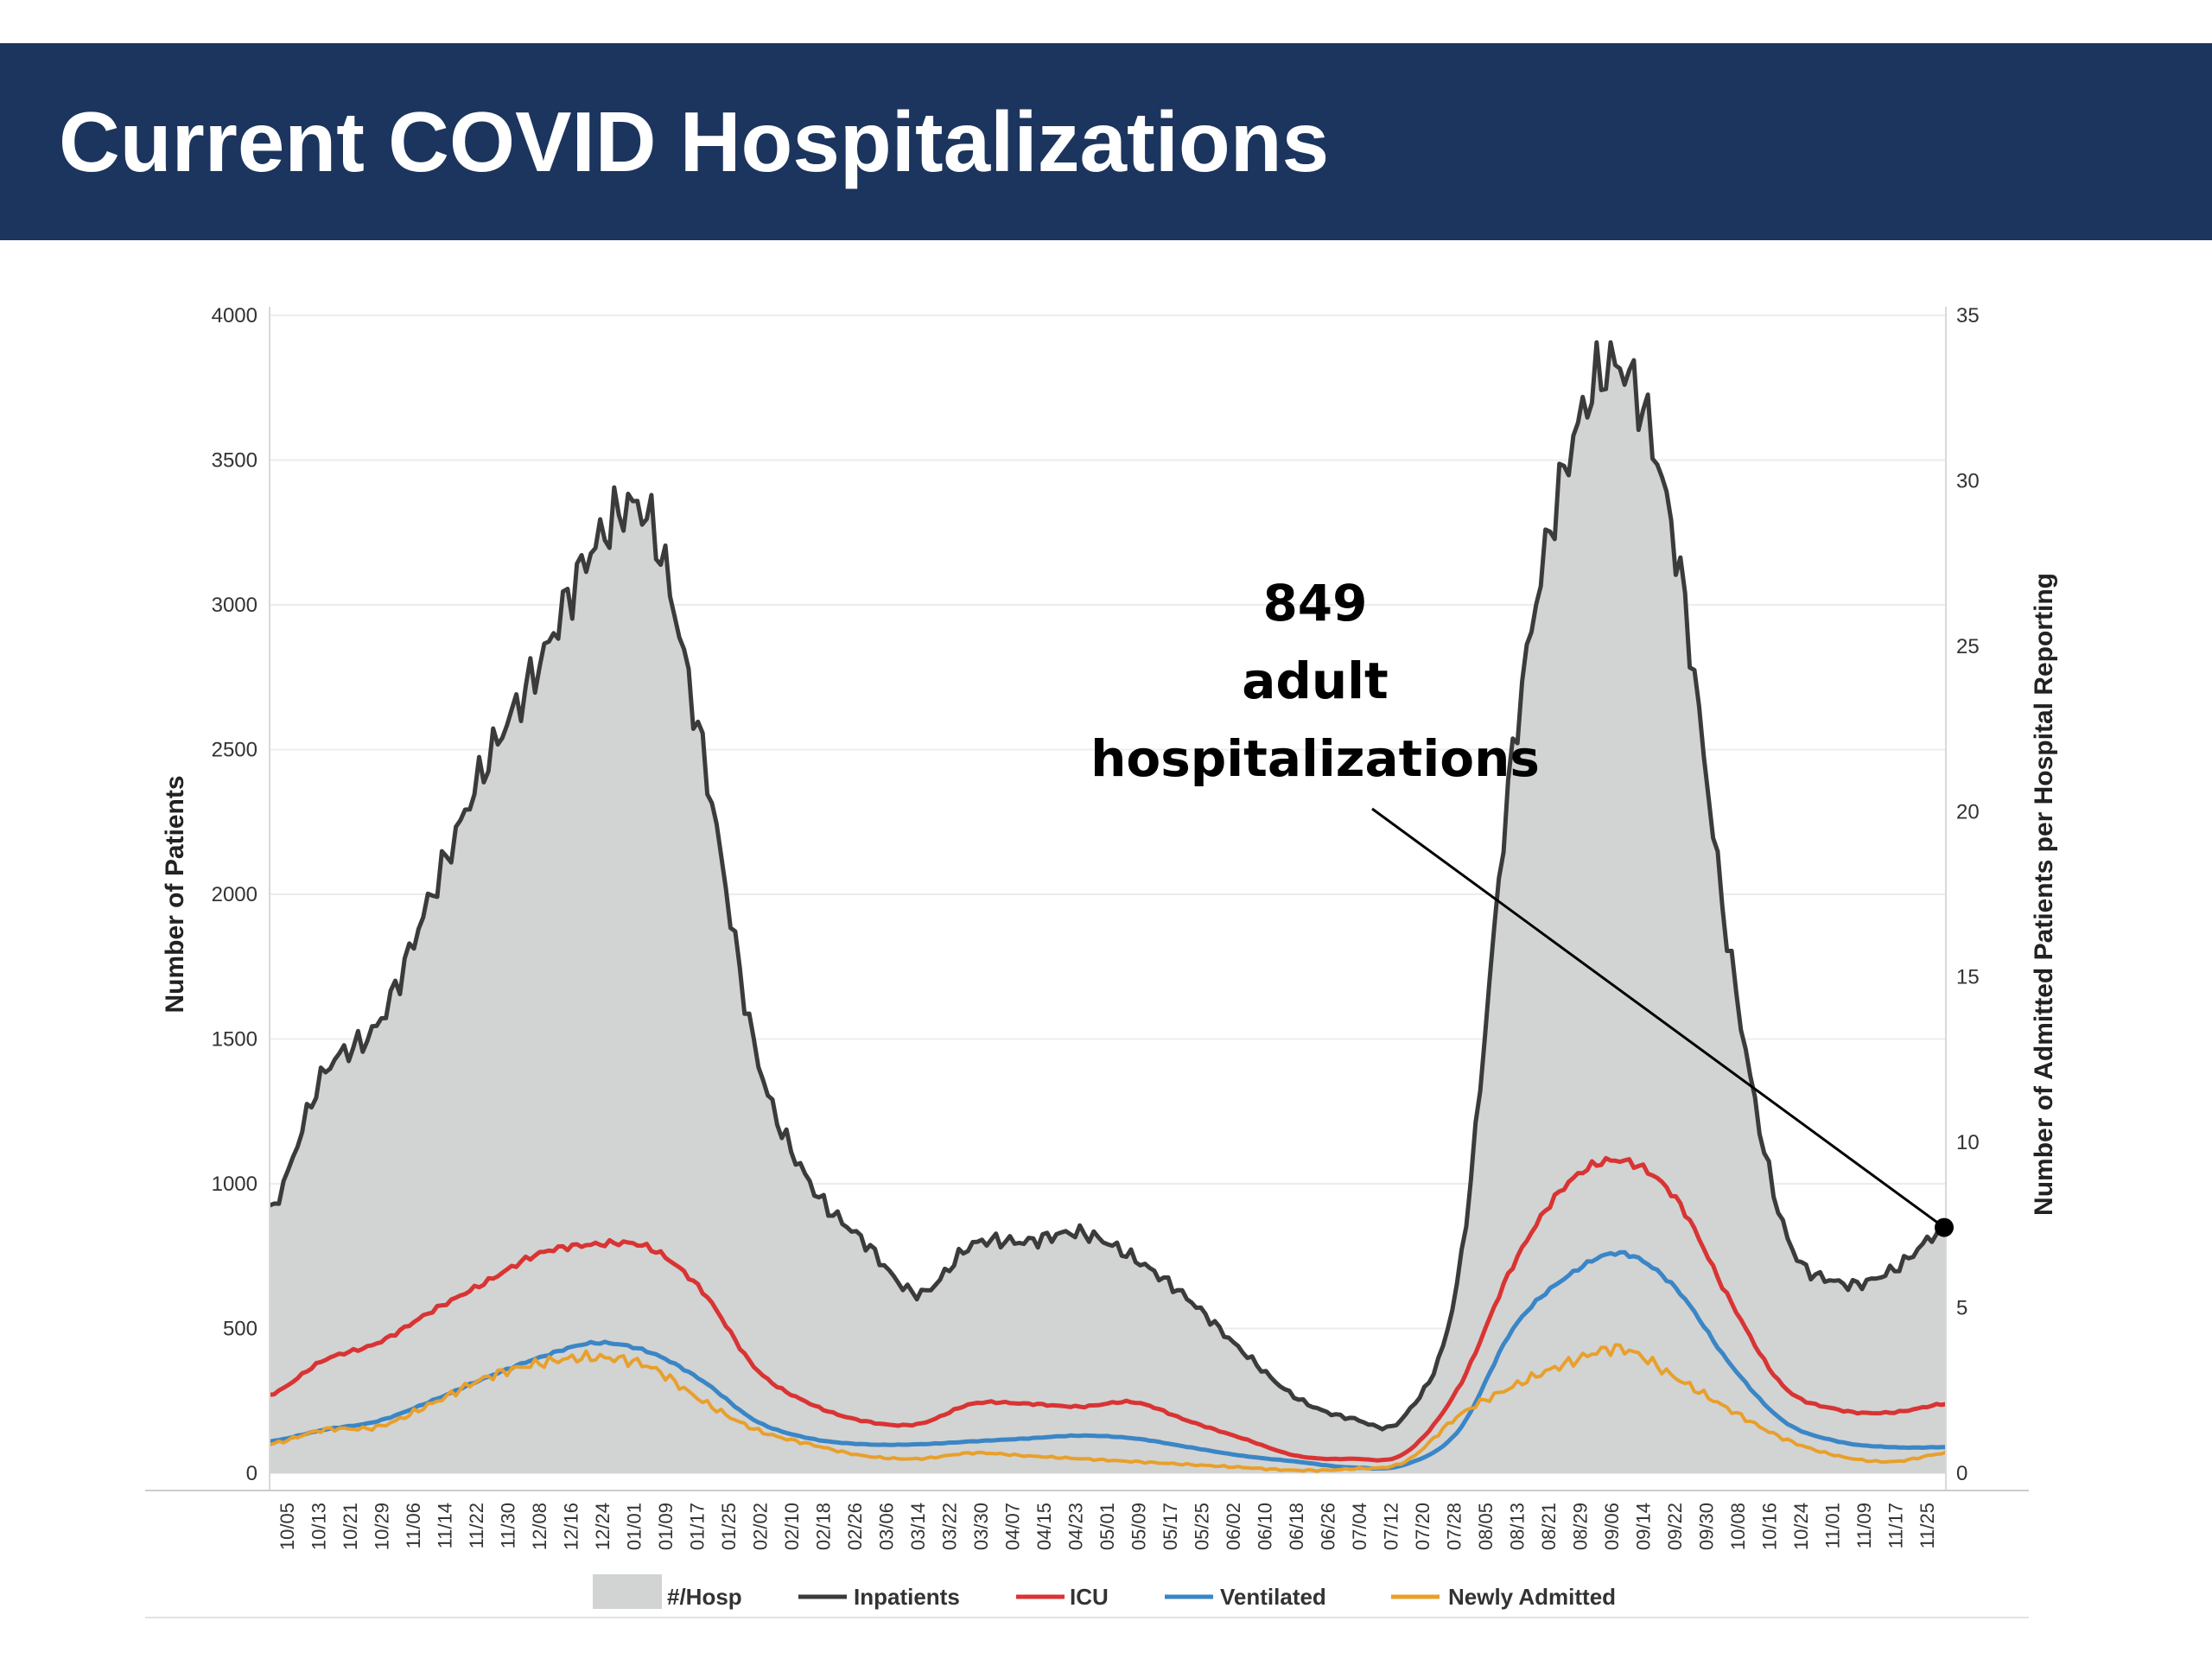  I want to click on x-tick-label: 02/02, so click(761, 1526).